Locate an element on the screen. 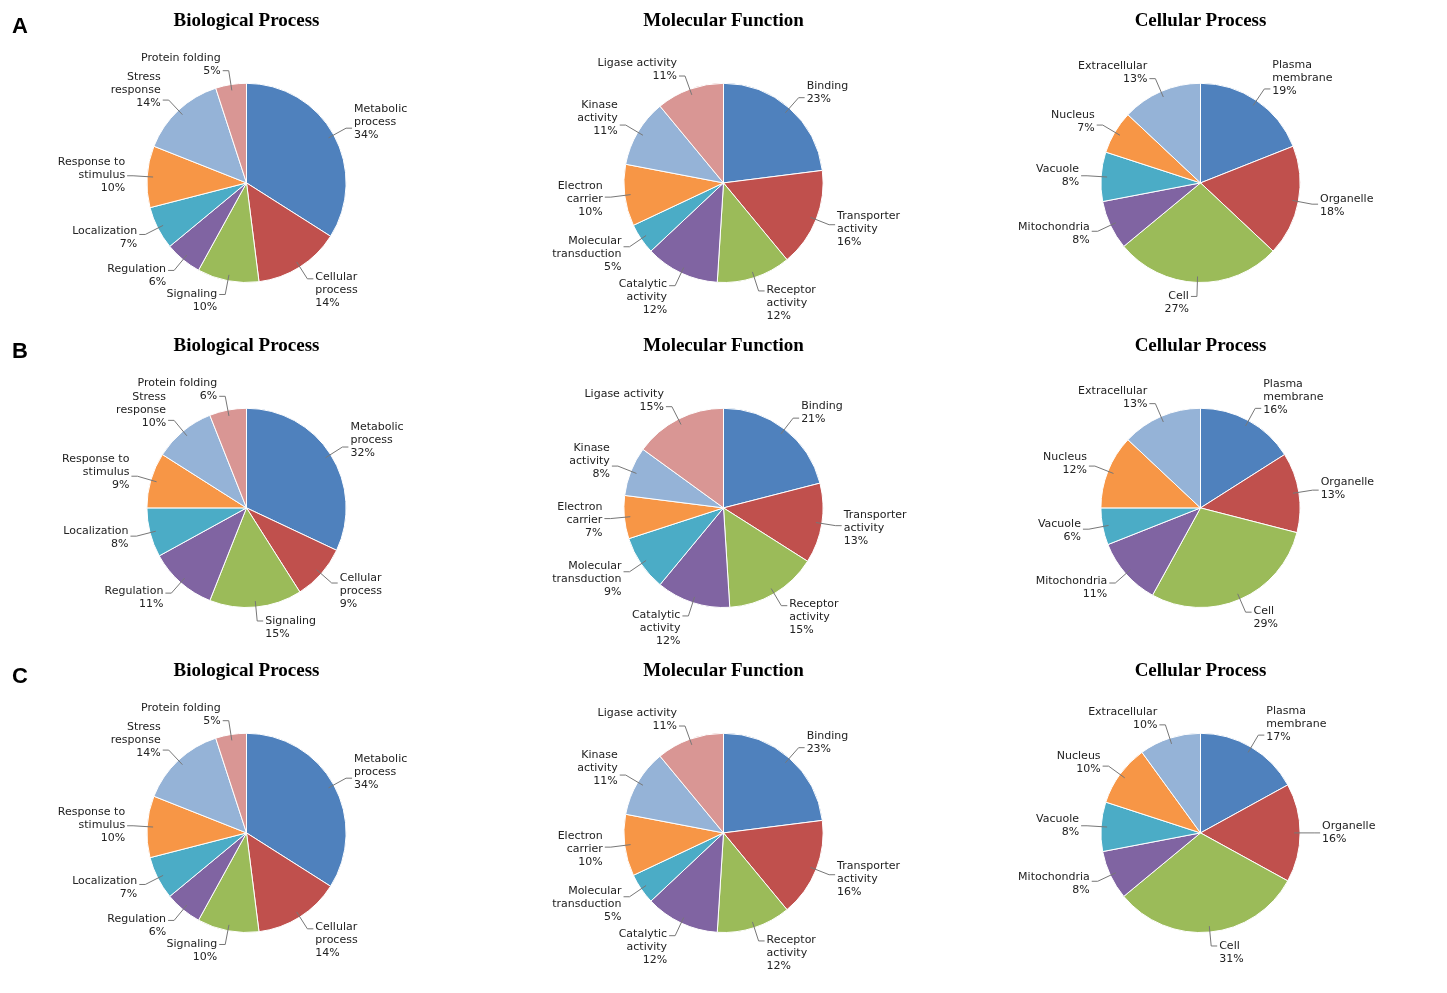  slice-label: Signaling is located at coordinates (192, 944).